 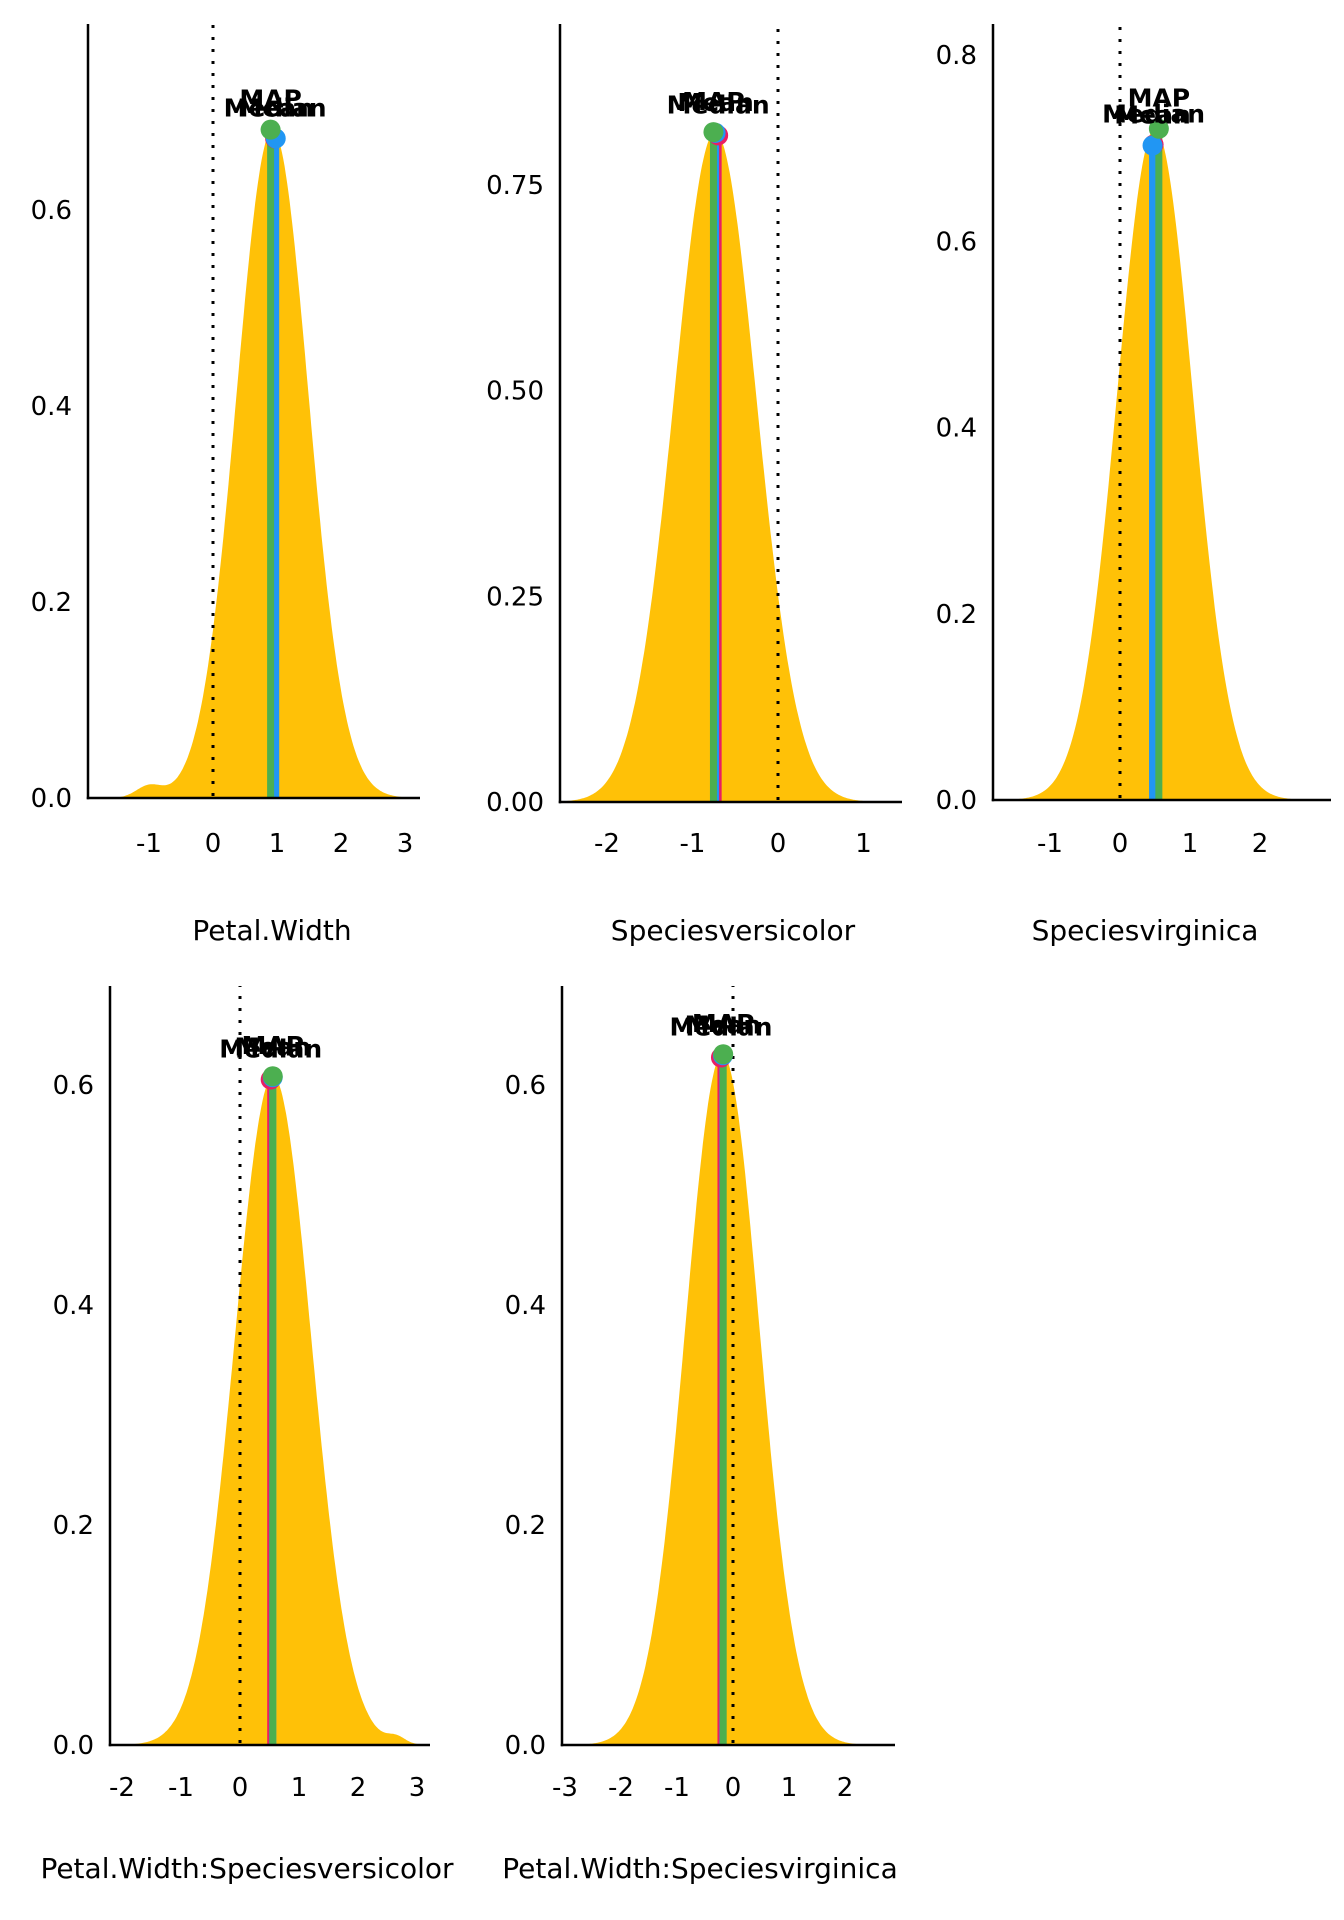 I want to click on y-tick-label: 0.00, so click(x=515, y=803).